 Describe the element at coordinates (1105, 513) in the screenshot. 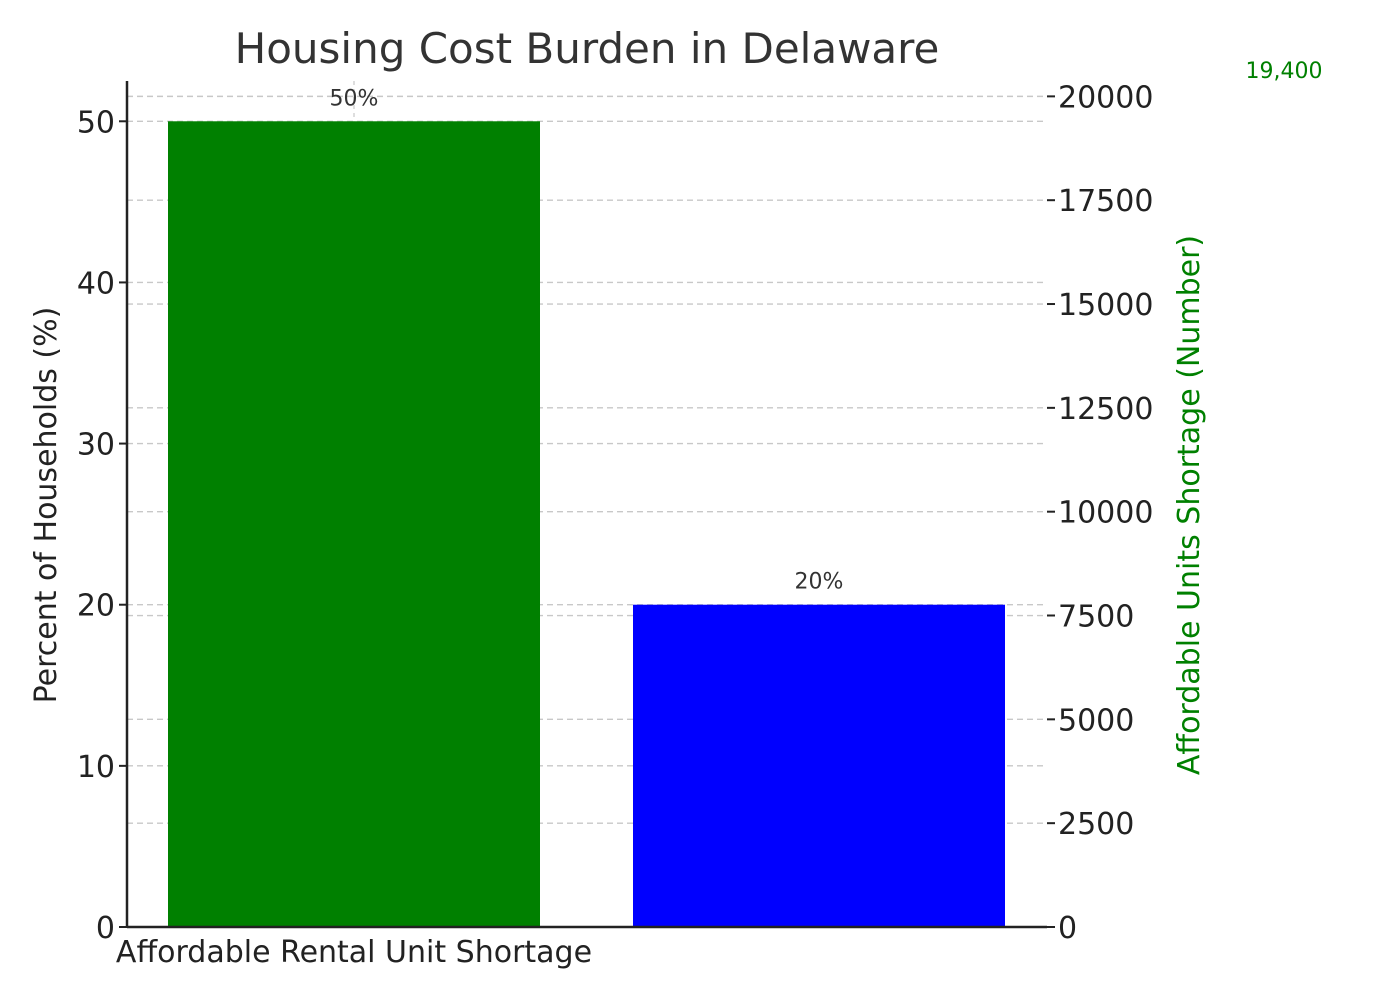

I see `secondary-y-tick-label: 10000` at that location.